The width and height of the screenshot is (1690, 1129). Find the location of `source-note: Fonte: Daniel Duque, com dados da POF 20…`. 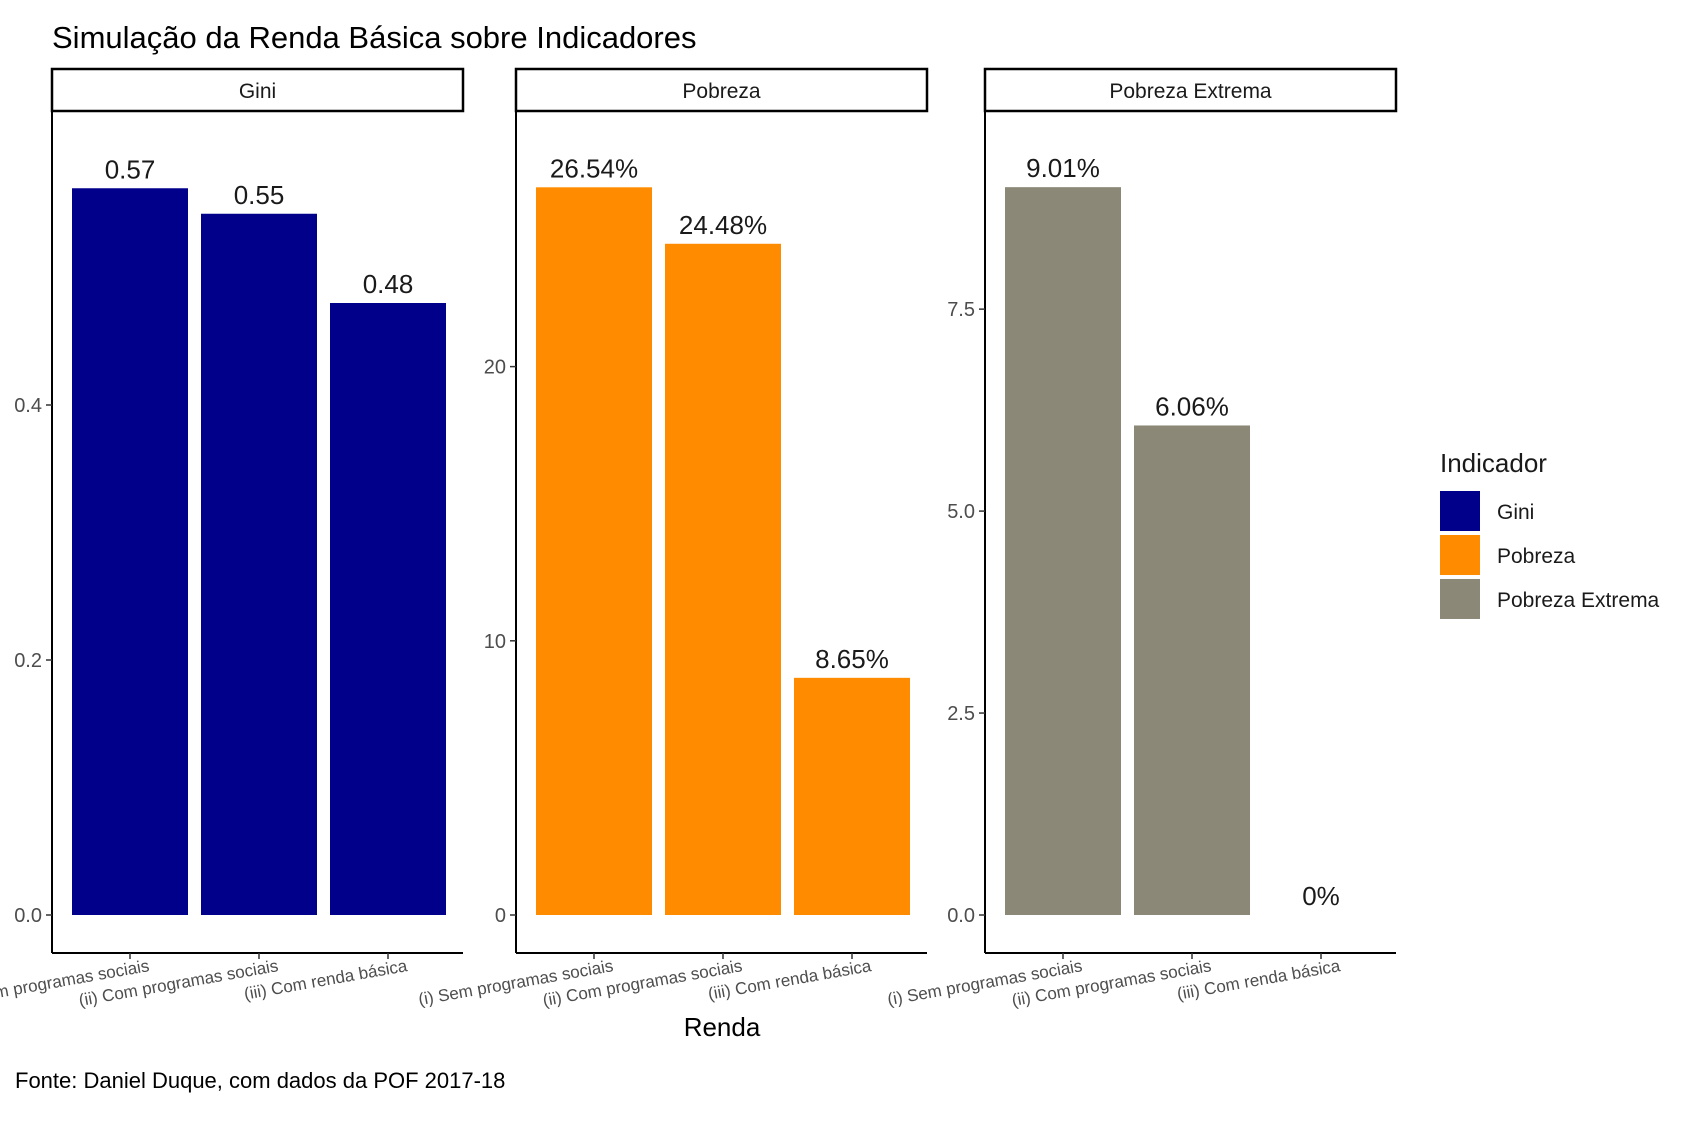

source-note: Fonte: Daniel Duque, com dados da POF 20… is located at coordinates (260, 1080).